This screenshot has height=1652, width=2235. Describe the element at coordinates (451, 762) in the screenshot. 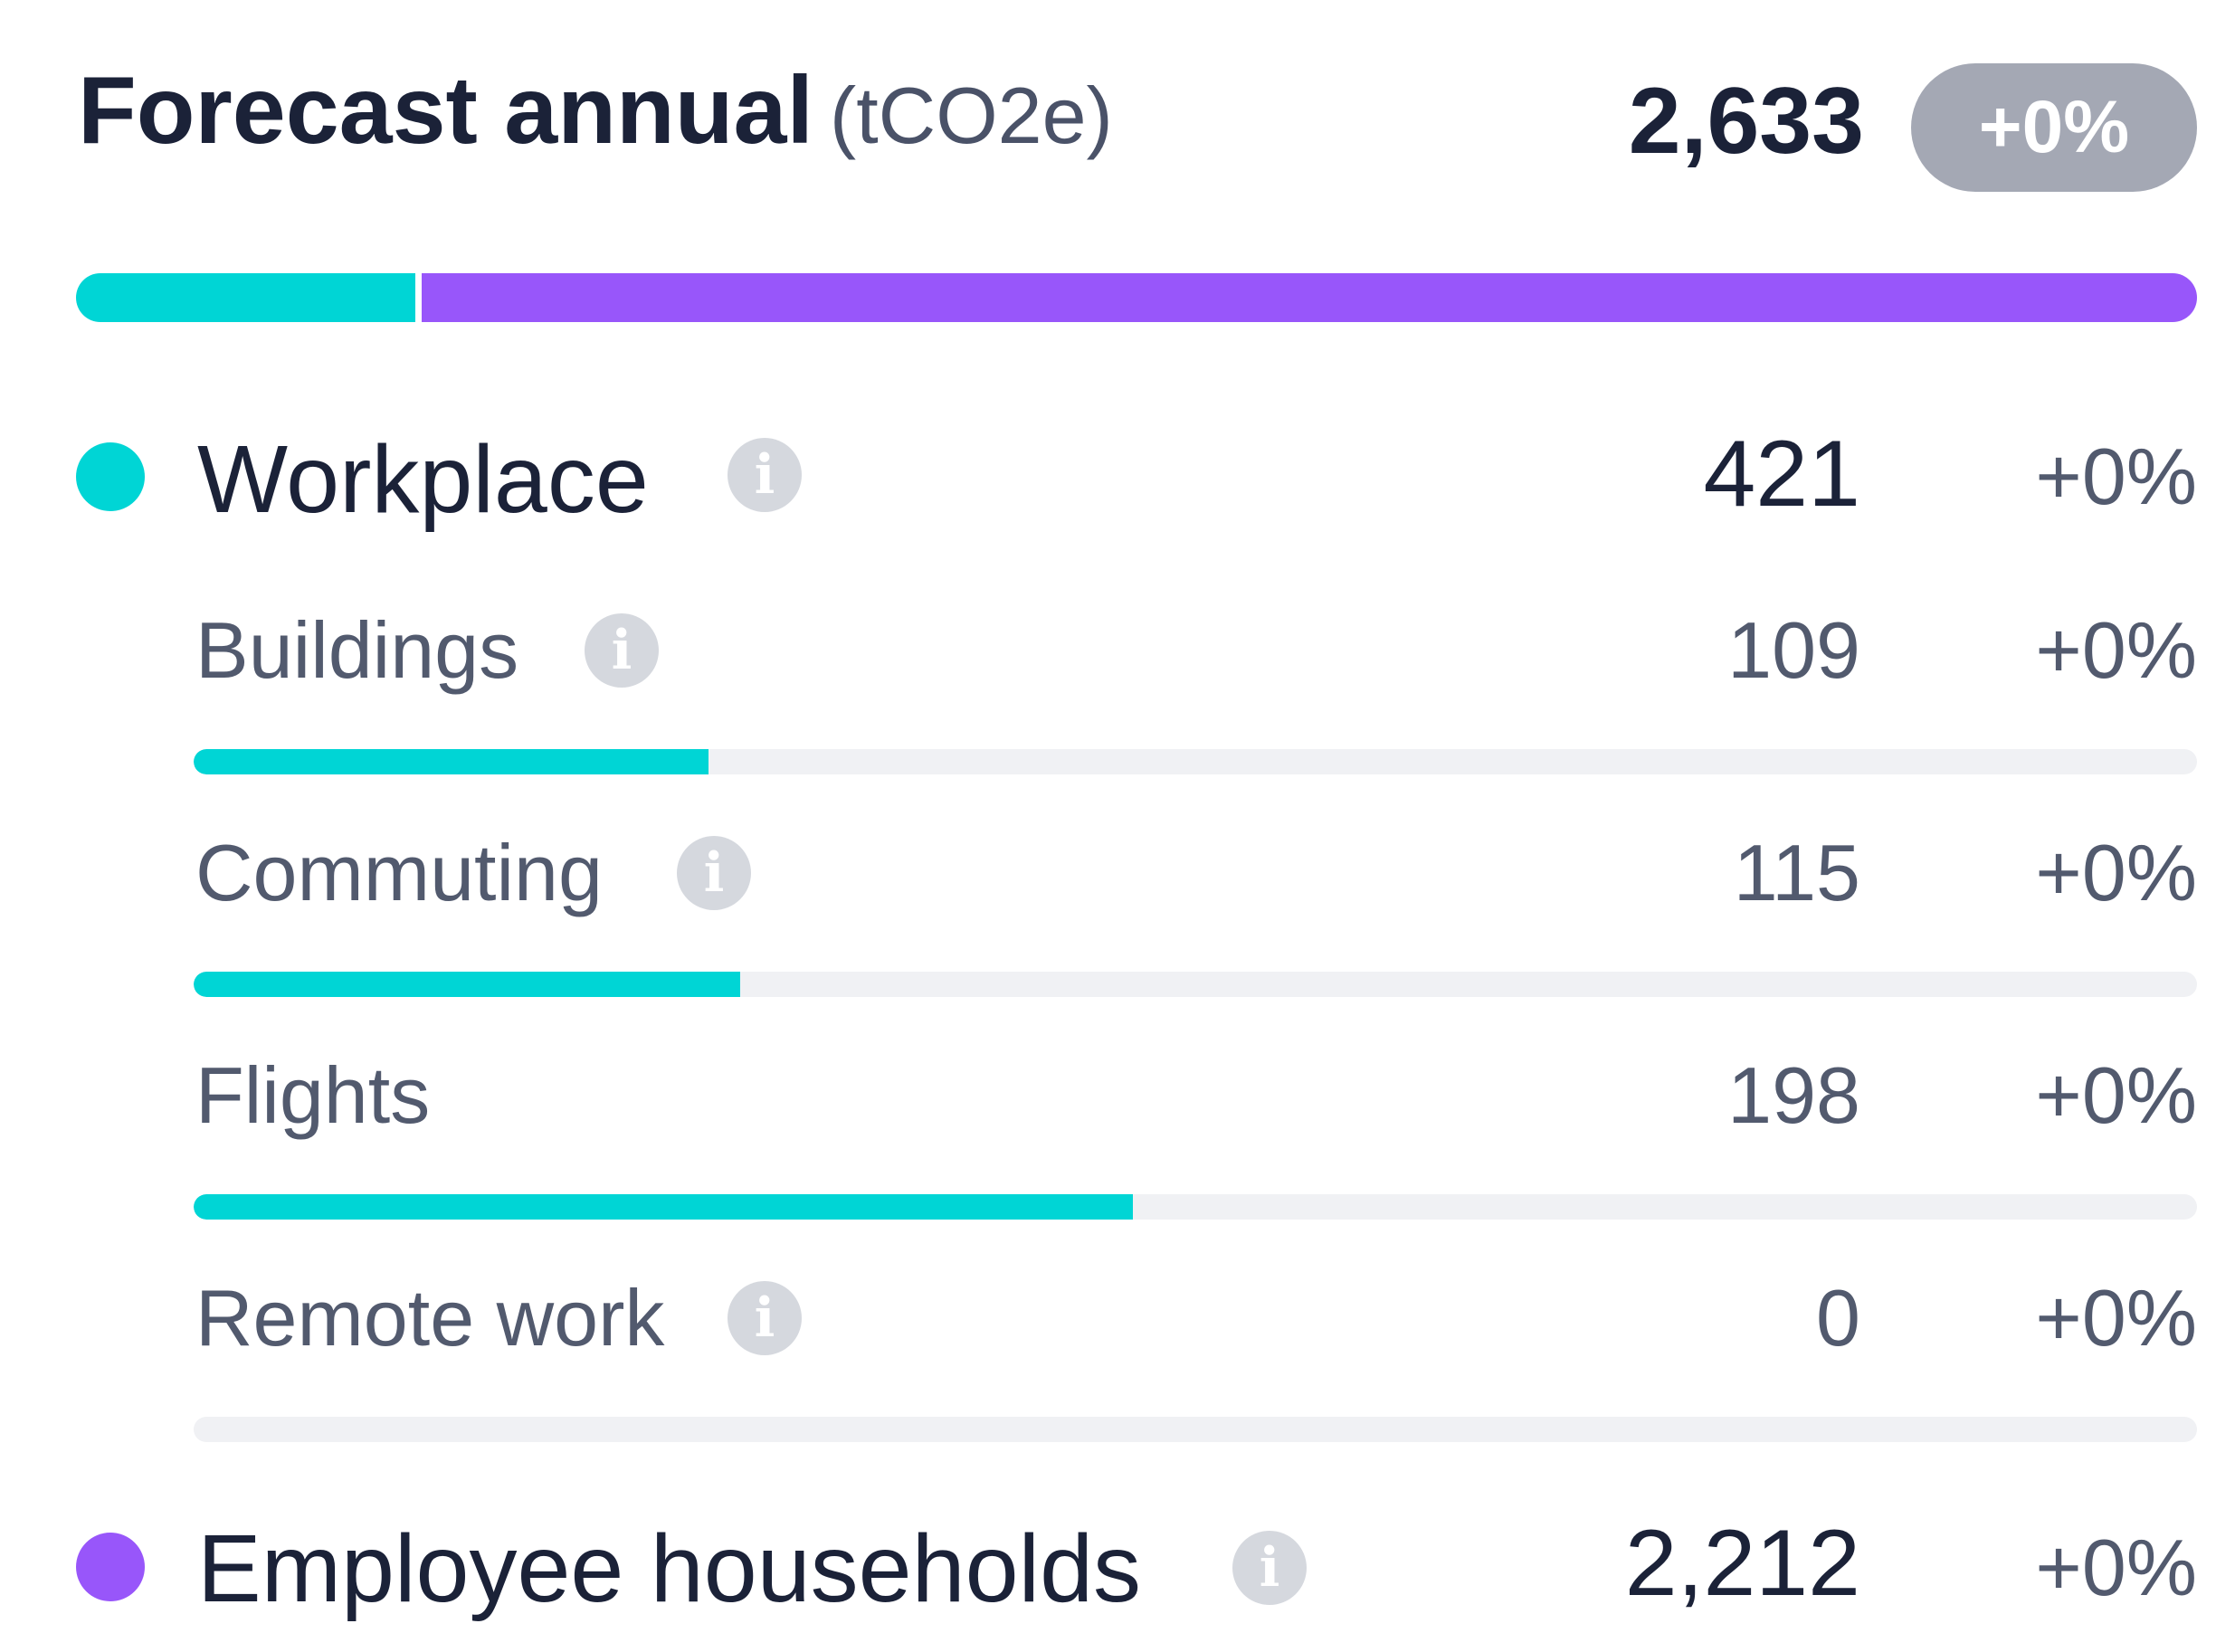

I see `subcategory-bar-fill-buildings` at that location.